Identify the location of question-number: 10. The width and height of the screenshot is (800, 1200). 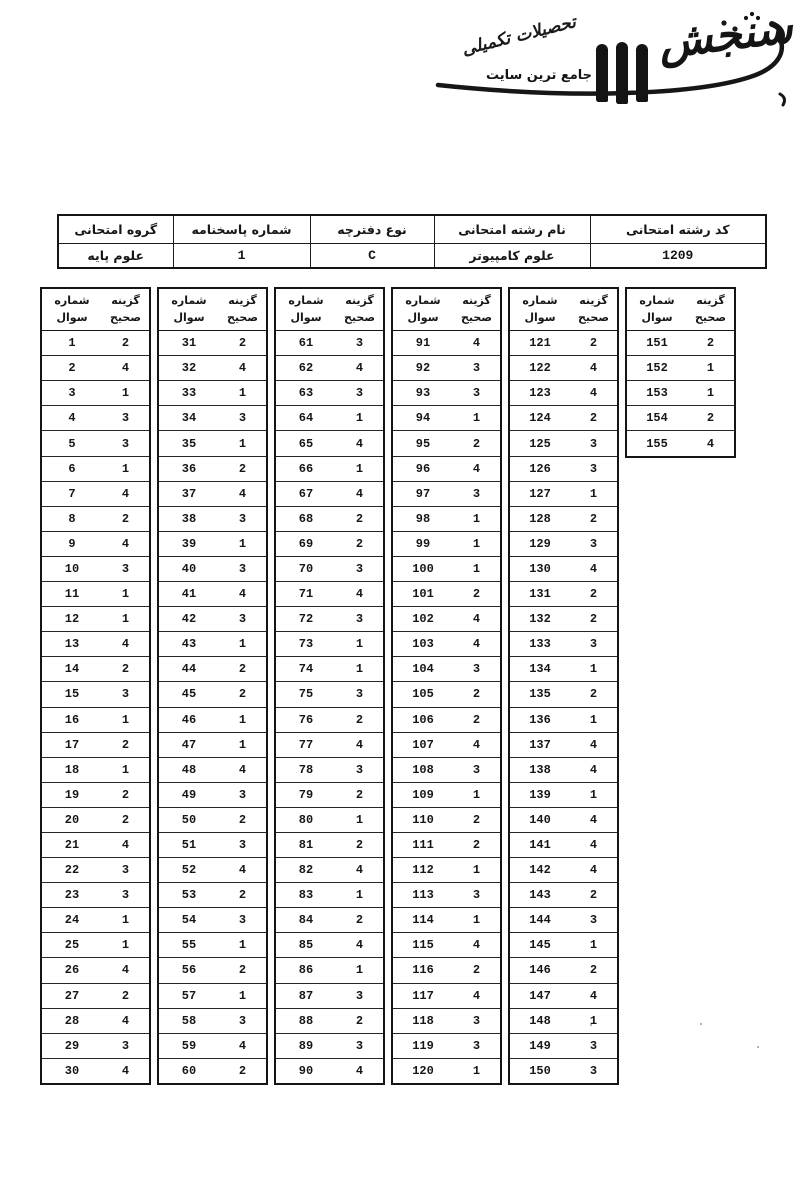
(71, 568).